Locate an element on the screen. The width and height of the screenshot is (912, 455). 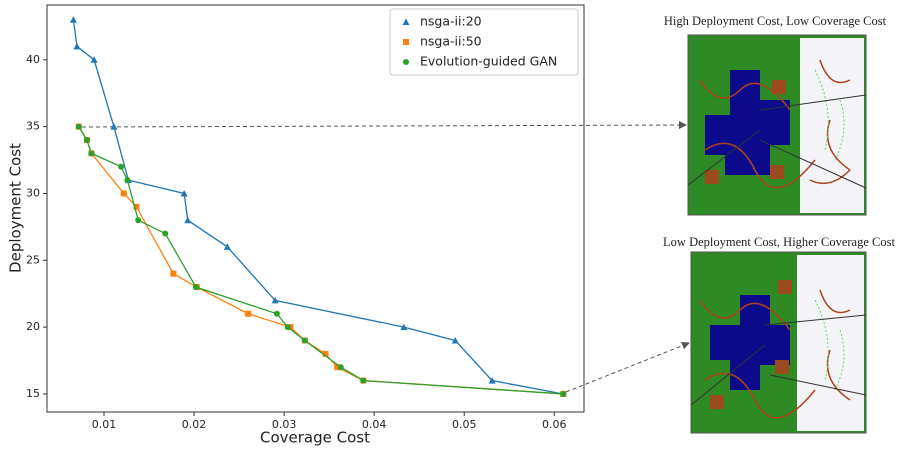
x-tick-label: 0.02 is located at coordinates (194, 424).